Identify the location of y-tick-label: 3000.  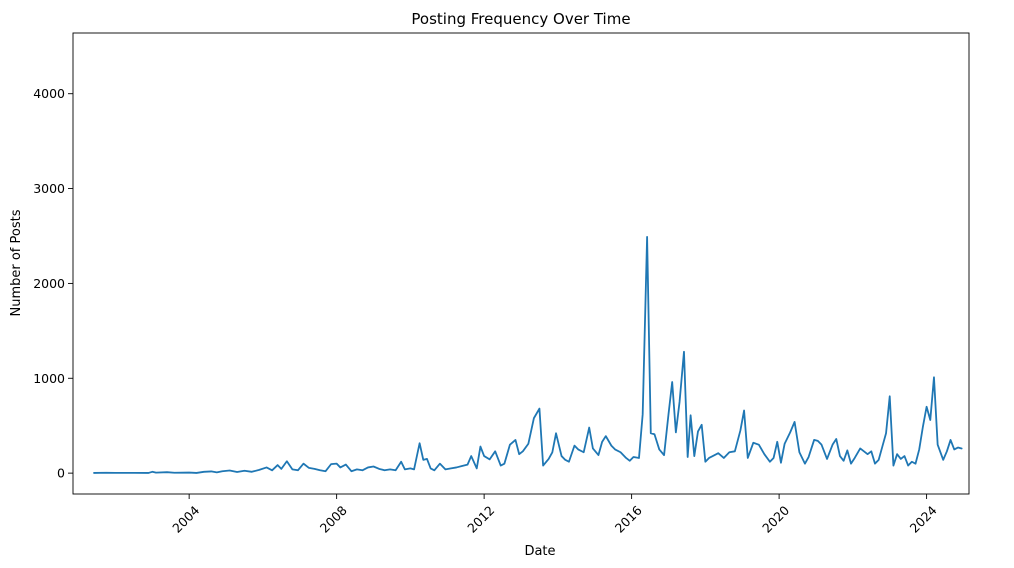
(49, 188).